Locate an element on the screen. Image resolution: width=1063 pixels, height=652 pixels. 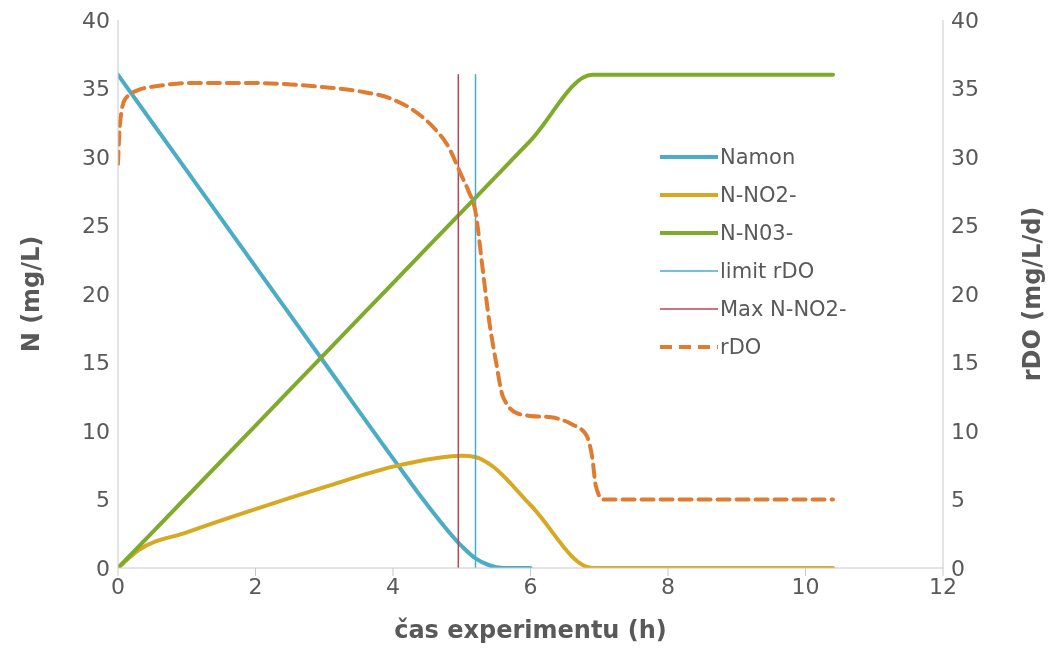
x-tick-label: 8 is located at coordinates (668, 586).